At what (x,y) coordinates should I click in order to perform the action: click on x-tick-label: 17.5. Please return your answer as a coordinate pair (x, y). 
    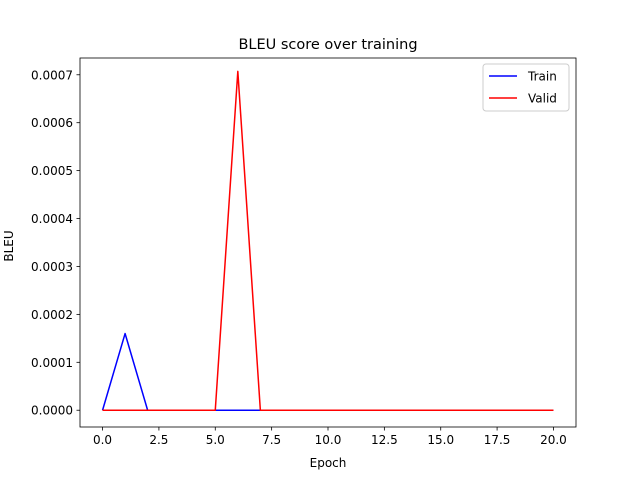
    Looking at the image, I should click on (497, 440).